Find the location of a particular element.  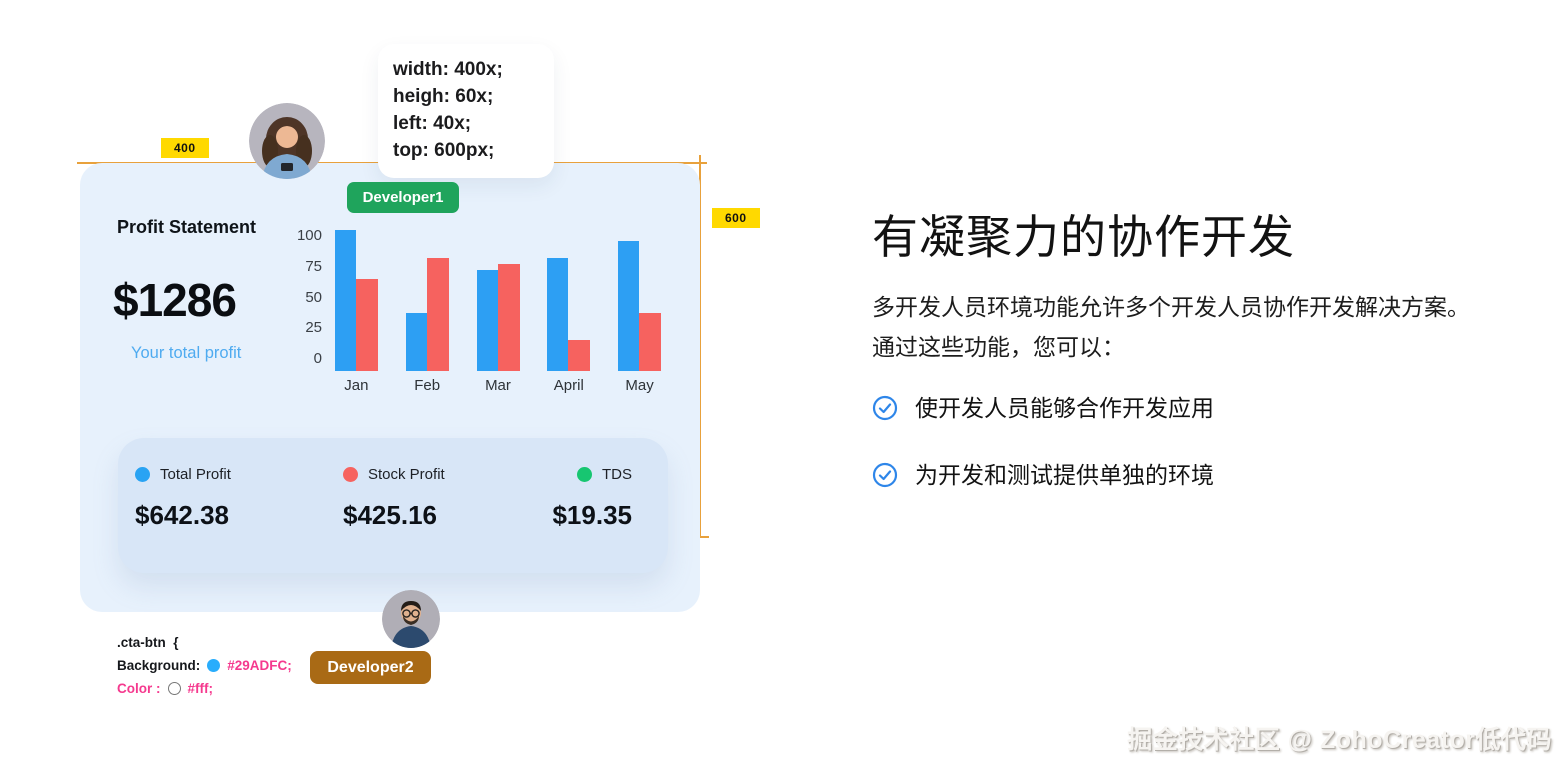

bar-stock-profit-jan is located at coordinates (367, 325).